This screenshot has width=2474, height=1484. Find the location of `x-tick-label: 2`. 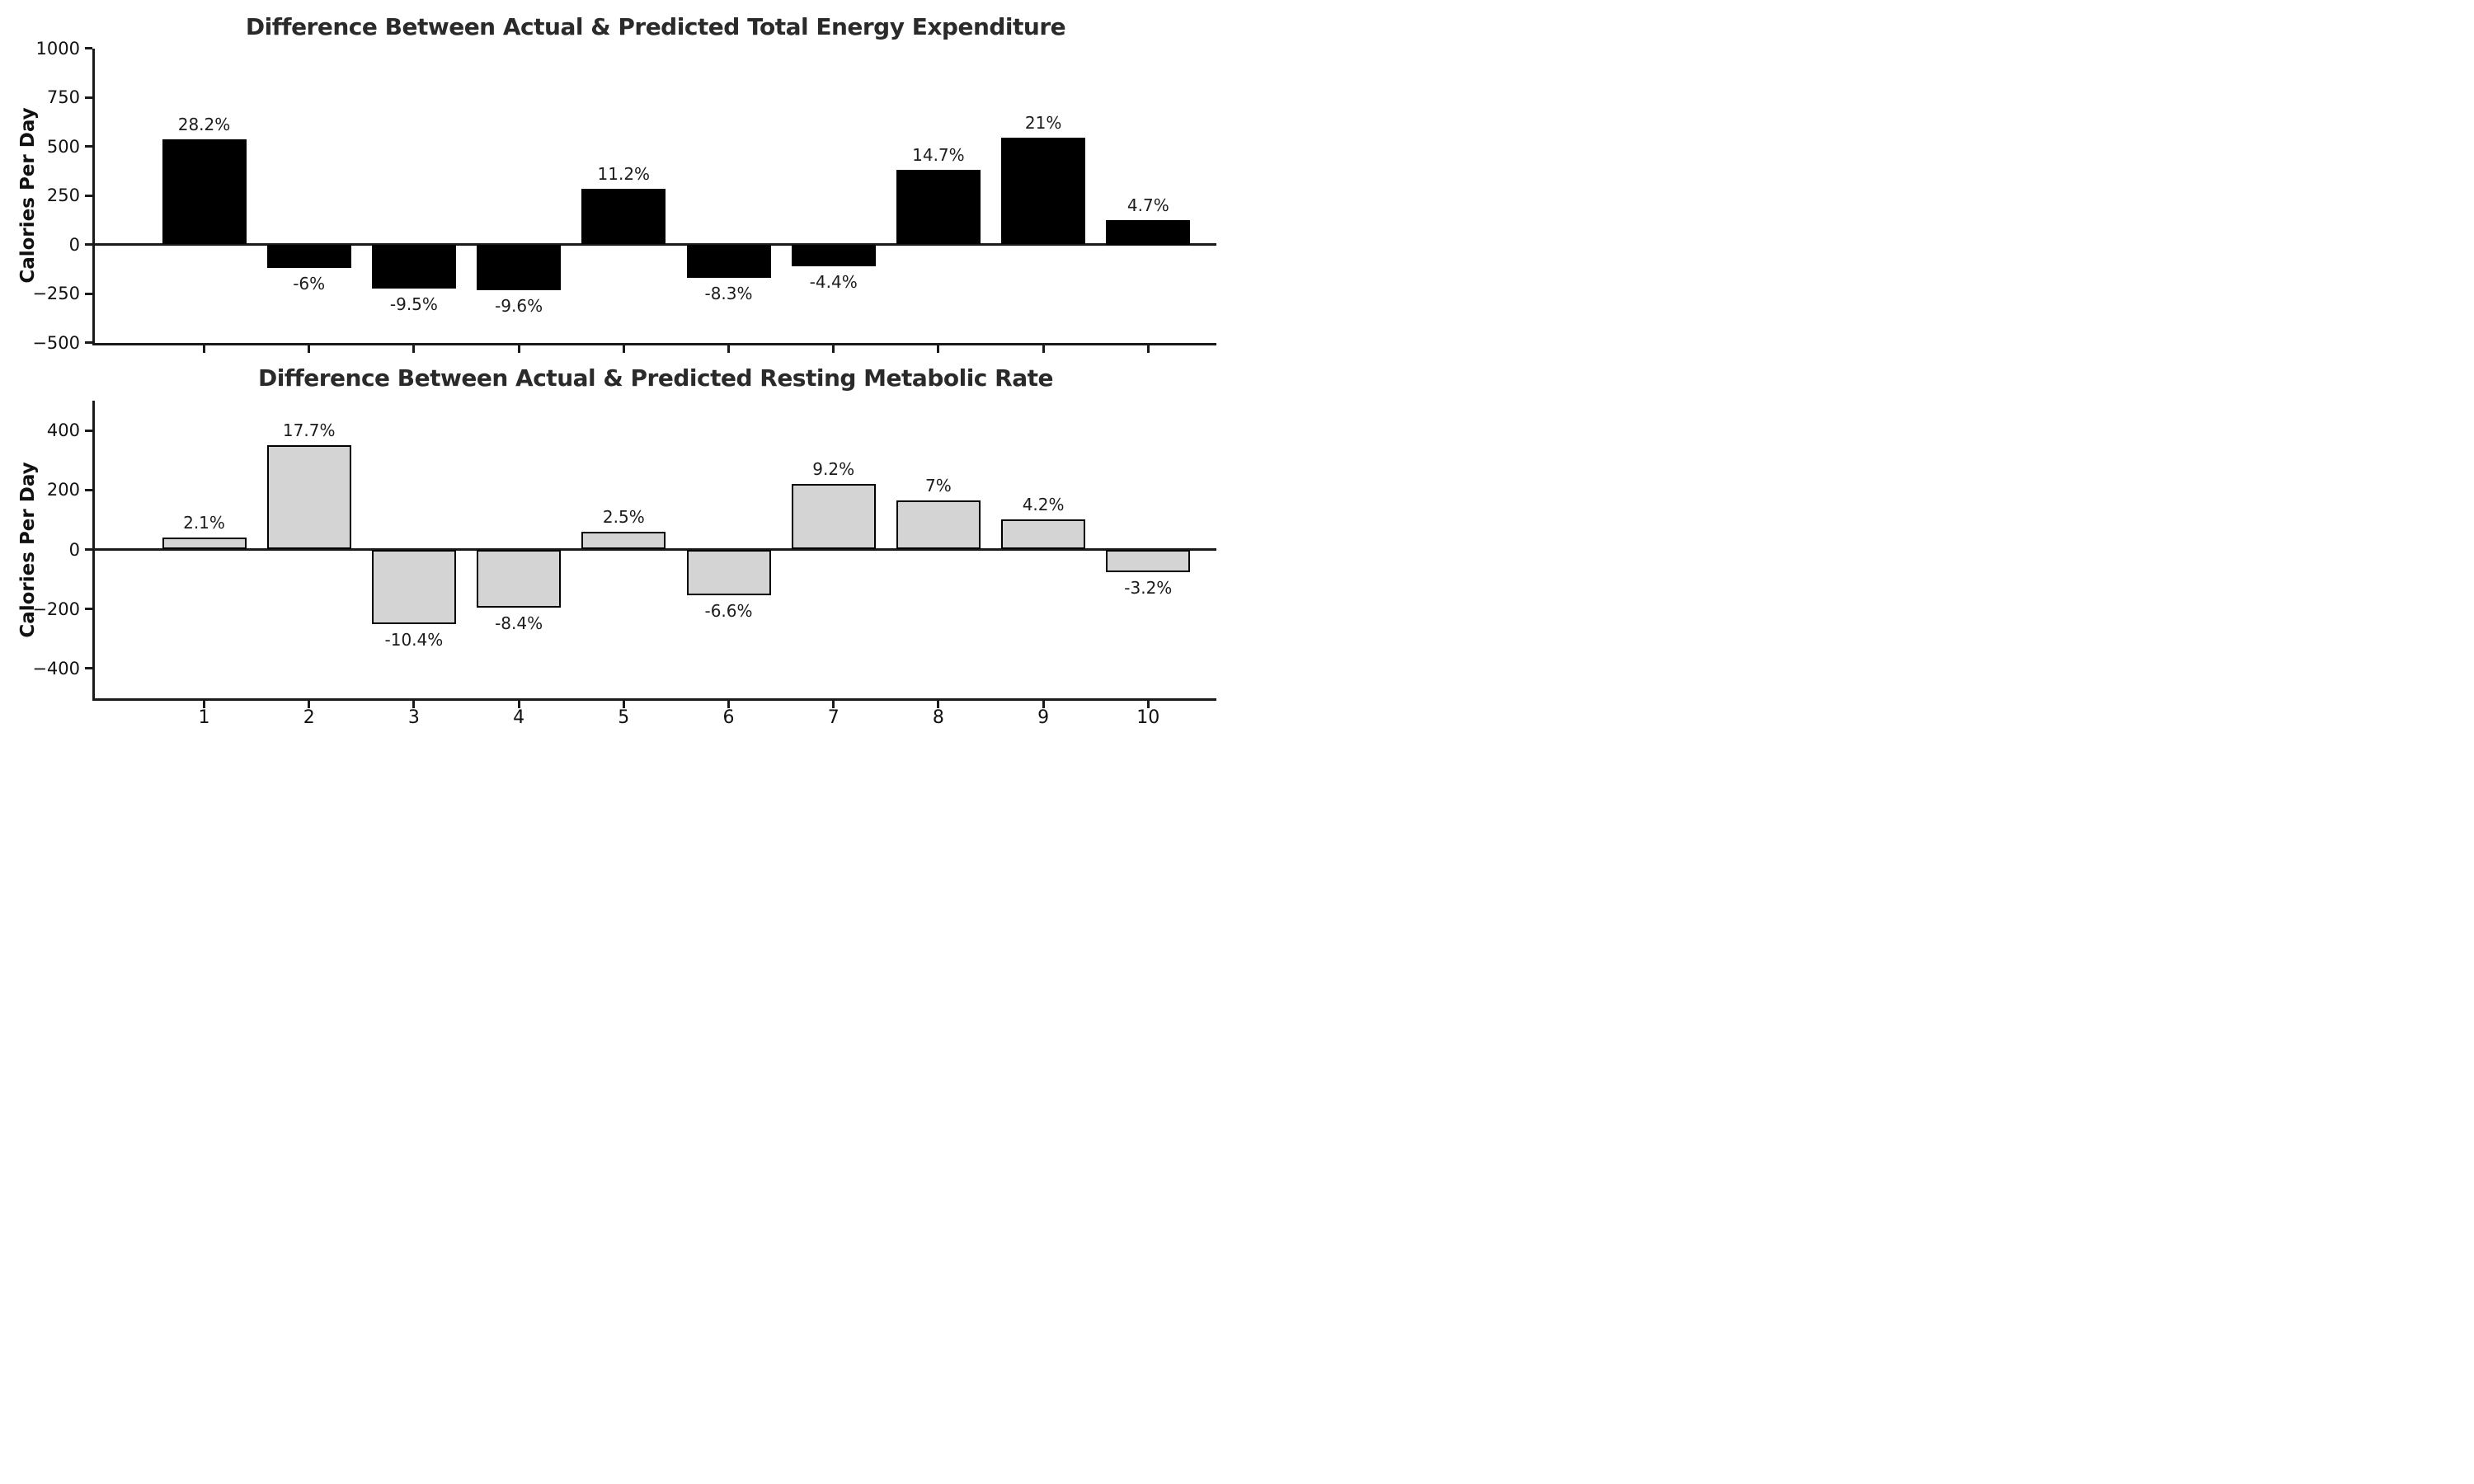

x-tick-label: 2 is located at coordinates (309, 717).